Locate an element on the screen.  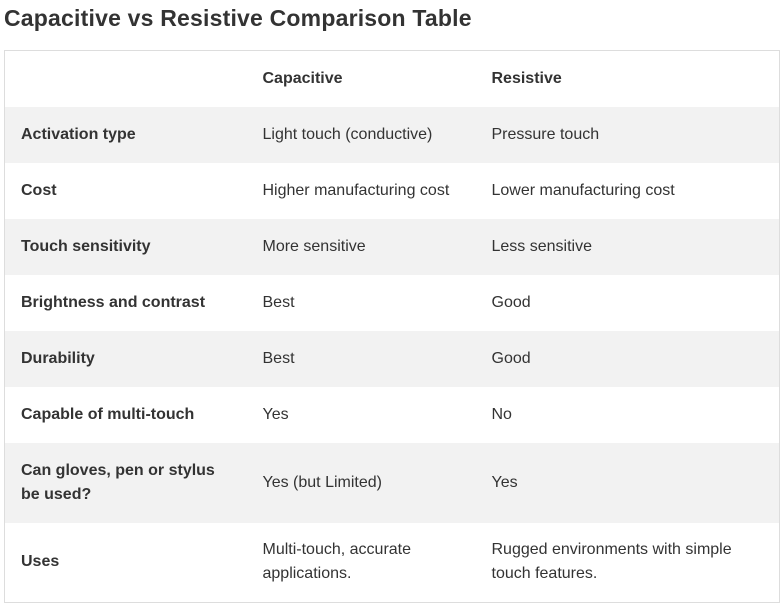
row-label: Uses is located at coordinates (40, 562).